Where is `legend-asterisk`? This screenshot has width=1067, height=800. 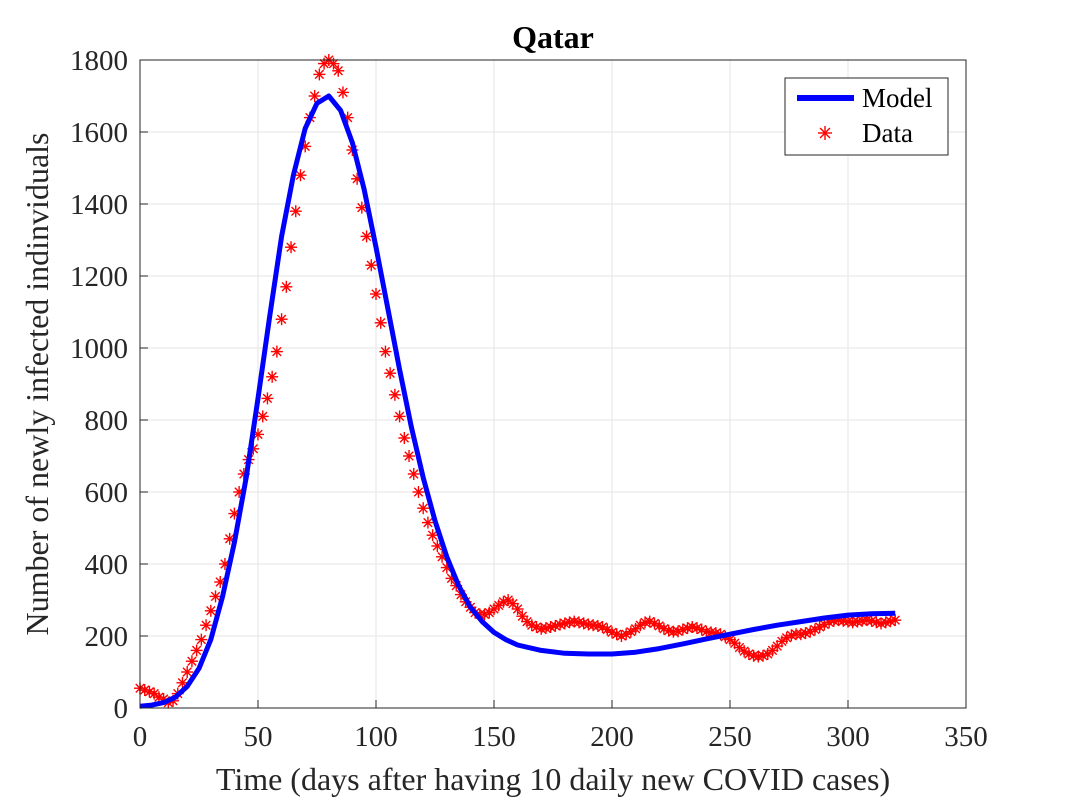
legend-asterisk is located at coordinates (825, 133).